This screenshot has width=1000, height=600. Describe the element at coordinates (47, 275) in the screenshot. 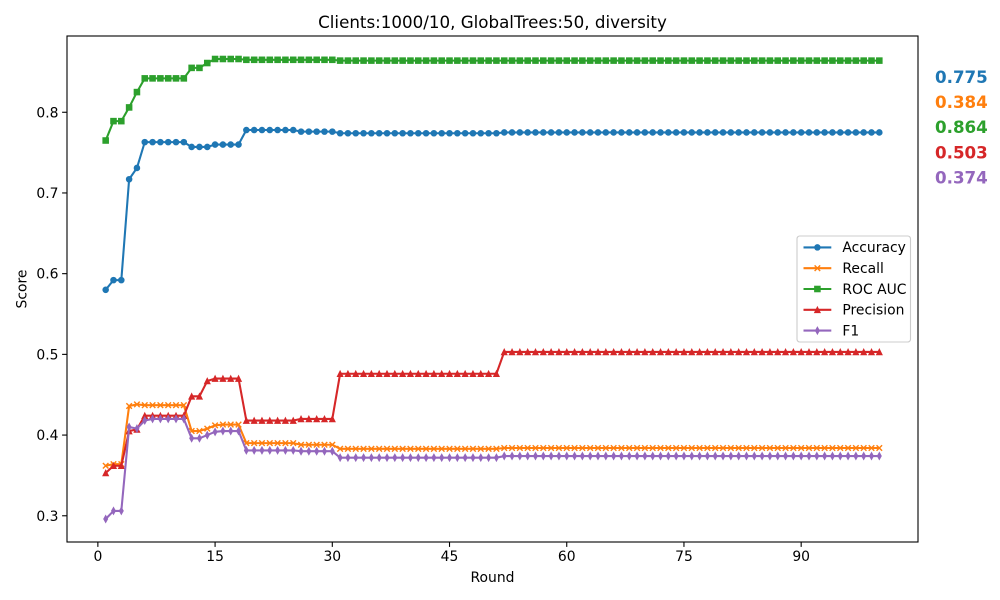

I see `y-tick-label: 0.6` at that location.